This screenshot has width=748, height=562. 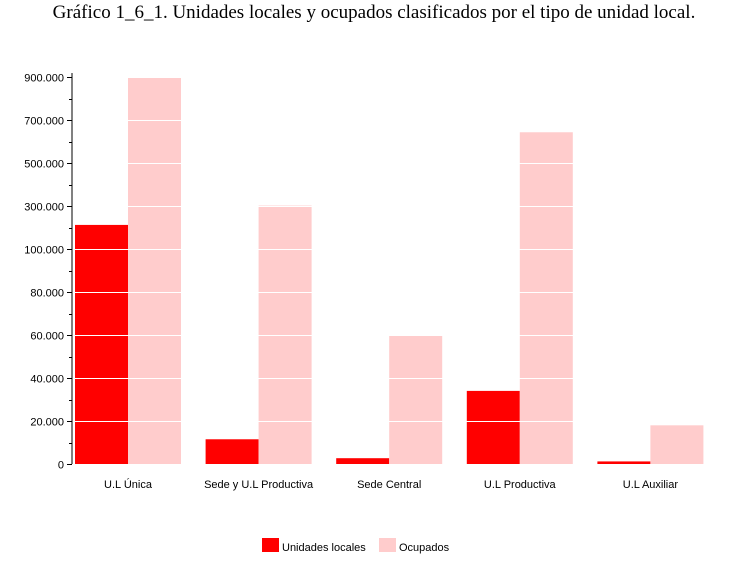 What do you see at coordinates (61, 466) in the screenshot?
I see `y-tick-label: 0` at bounding box center [61, 466].